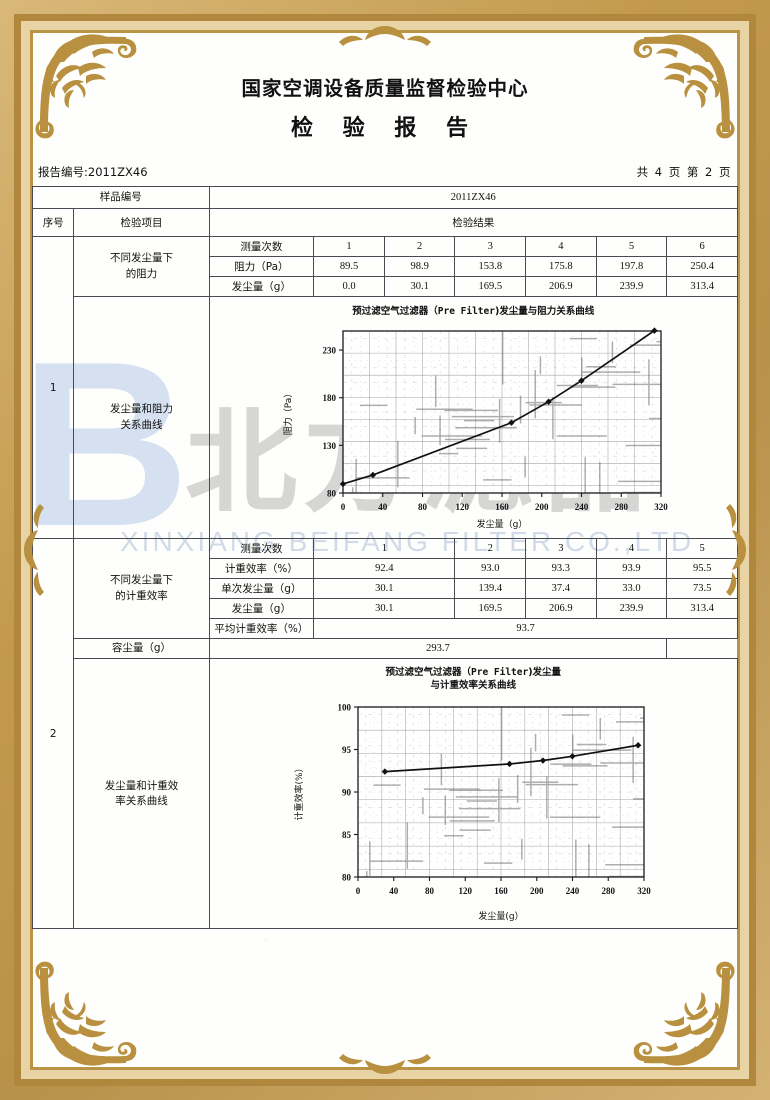 The height and width of the screenshot is (1100, 770). Describe the element at coordinates (261, 246) in the screenshot. I see `row-1-head-count: 测量次数` at that location.